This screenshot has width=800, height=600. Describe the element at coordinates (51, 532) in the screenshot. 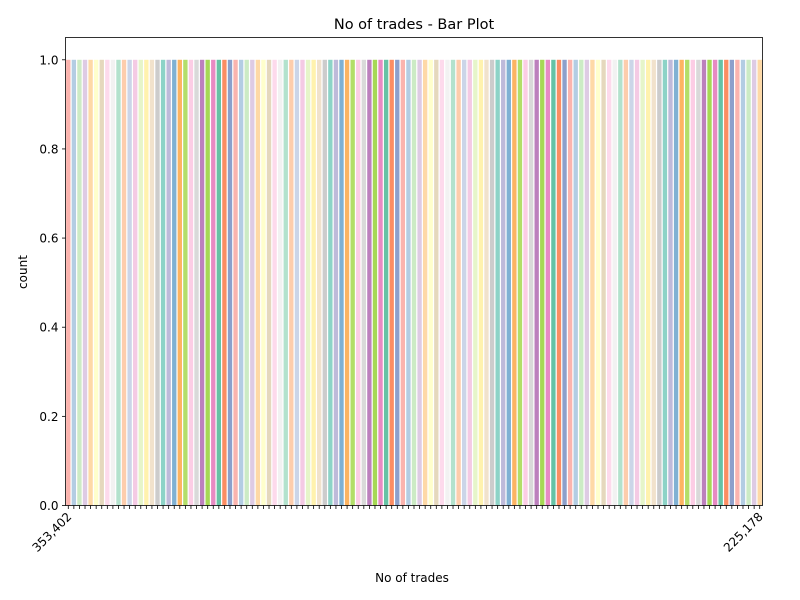

I see `x-tick-label: 353,402` at that location.